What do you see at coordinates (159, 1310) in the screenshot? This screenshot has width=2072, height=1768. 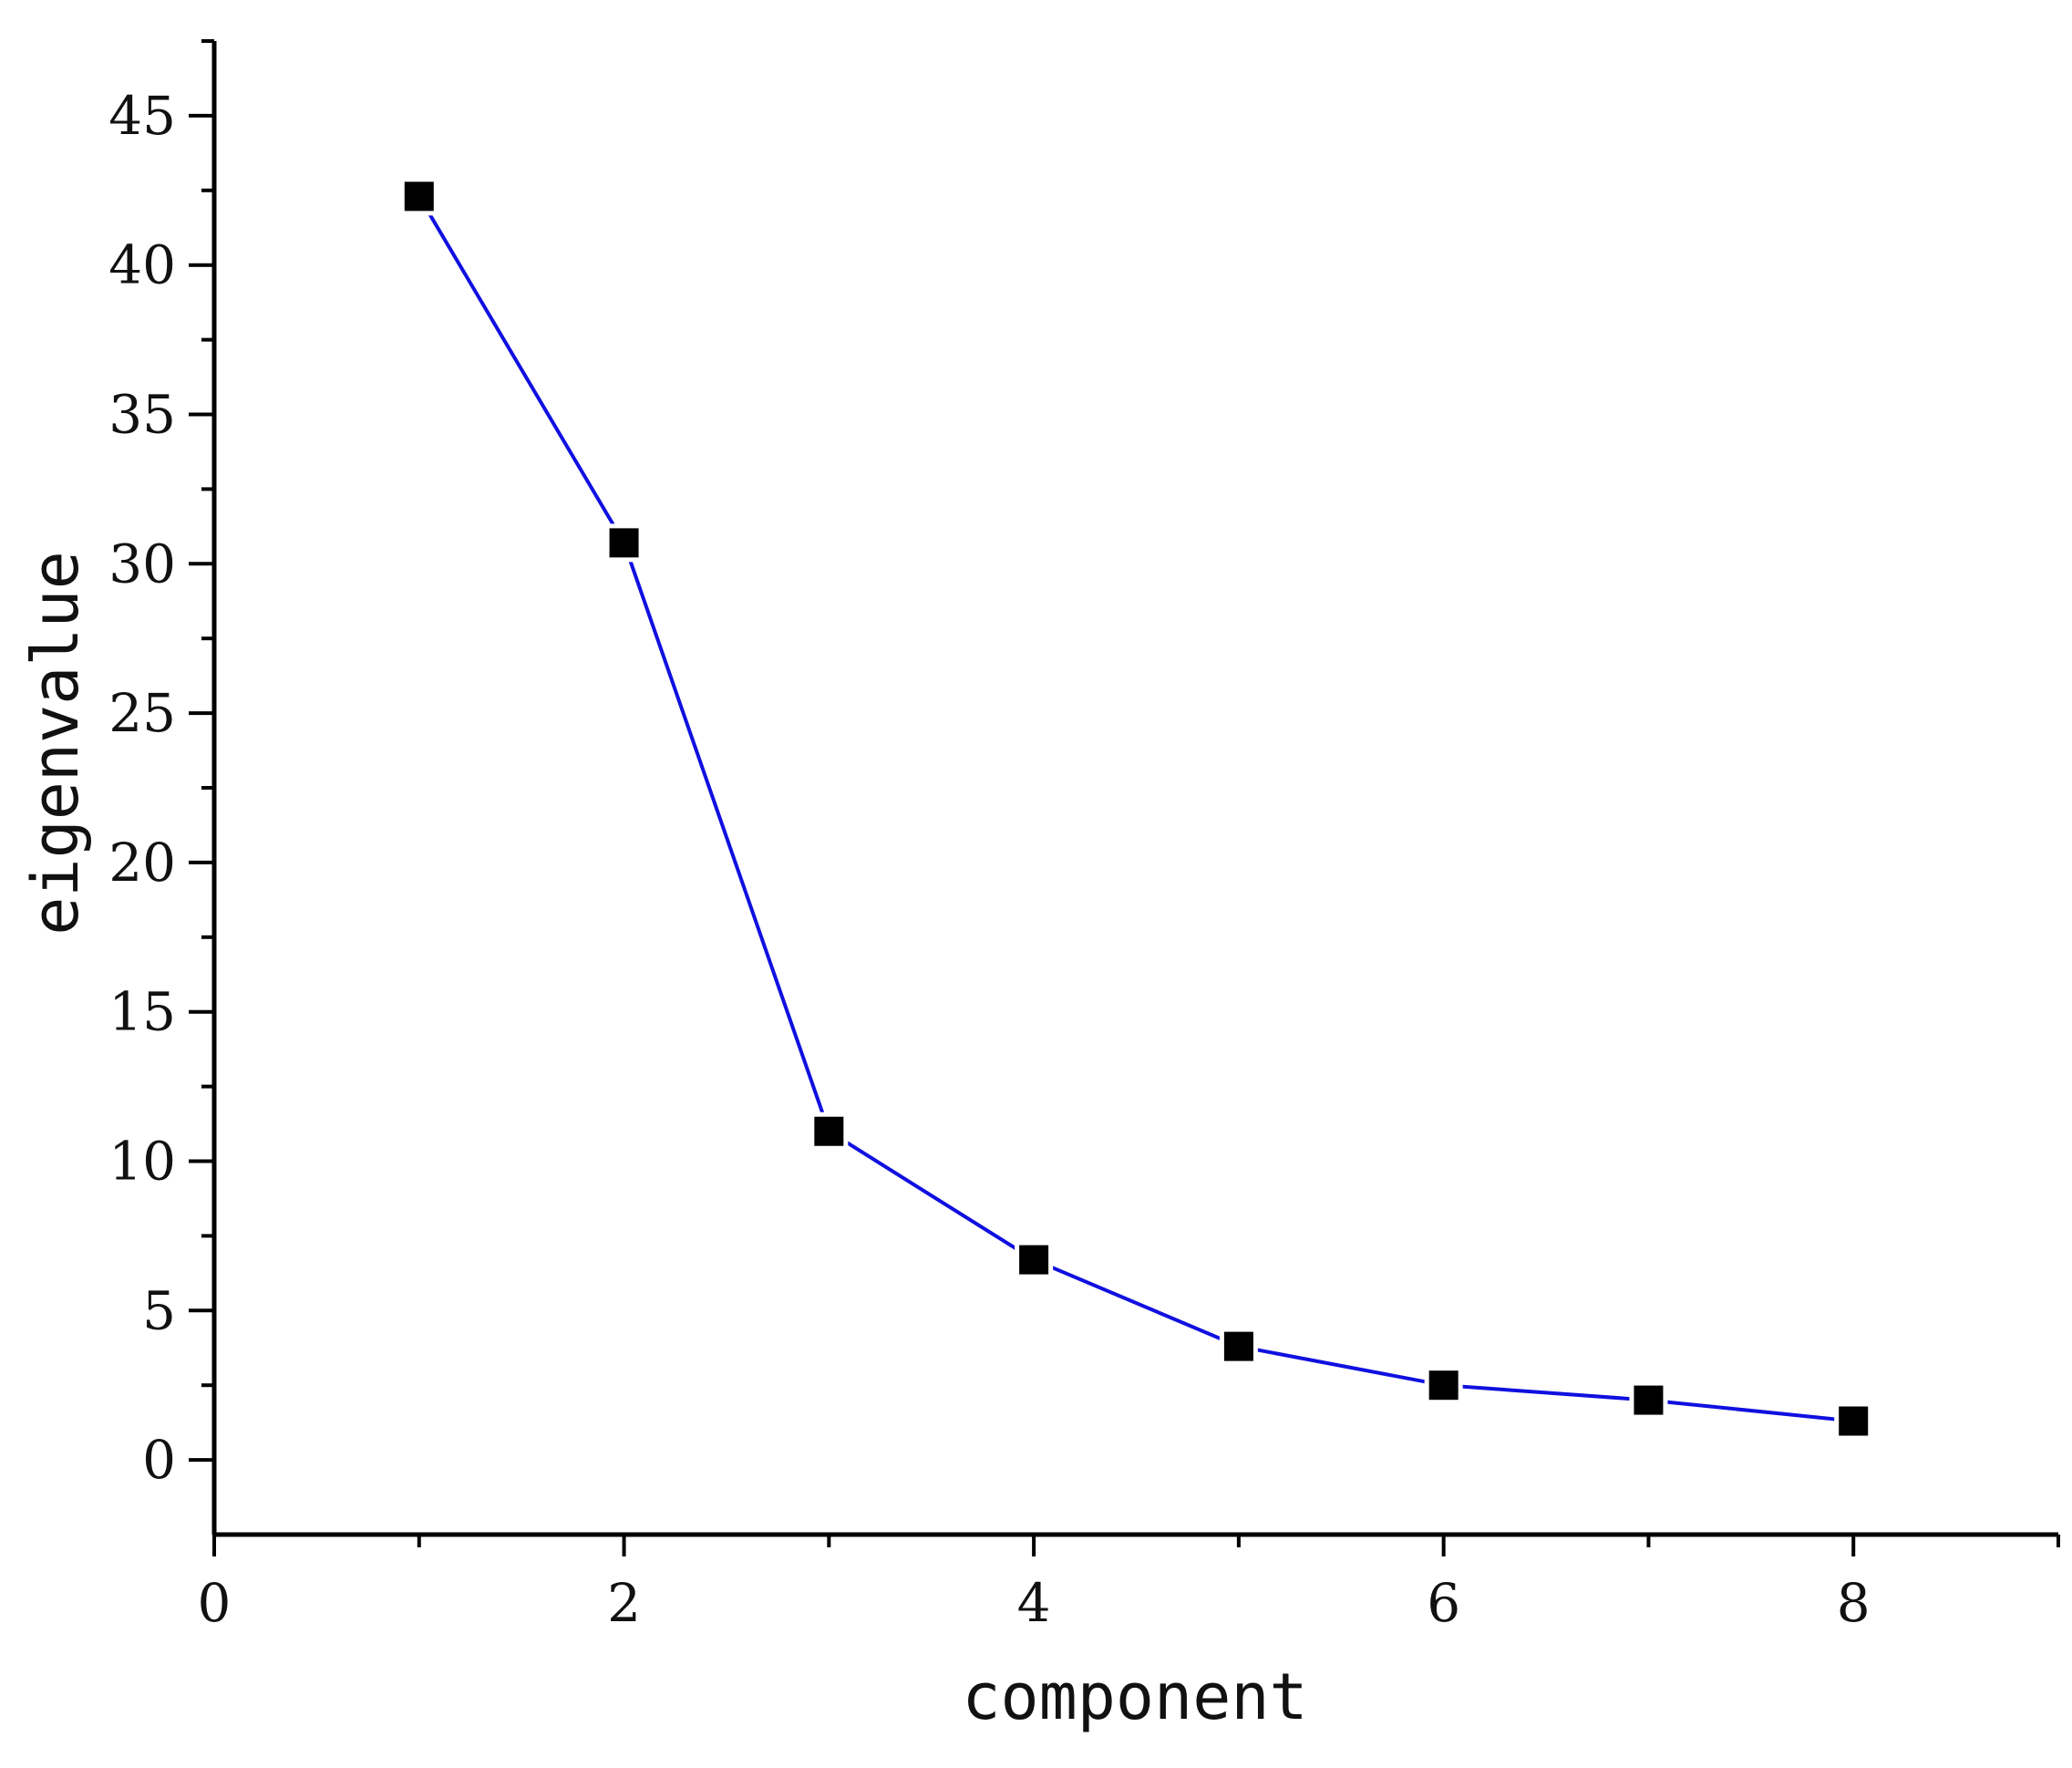 I see `y-tick-label: 5` at bounding box center [159, 1310].